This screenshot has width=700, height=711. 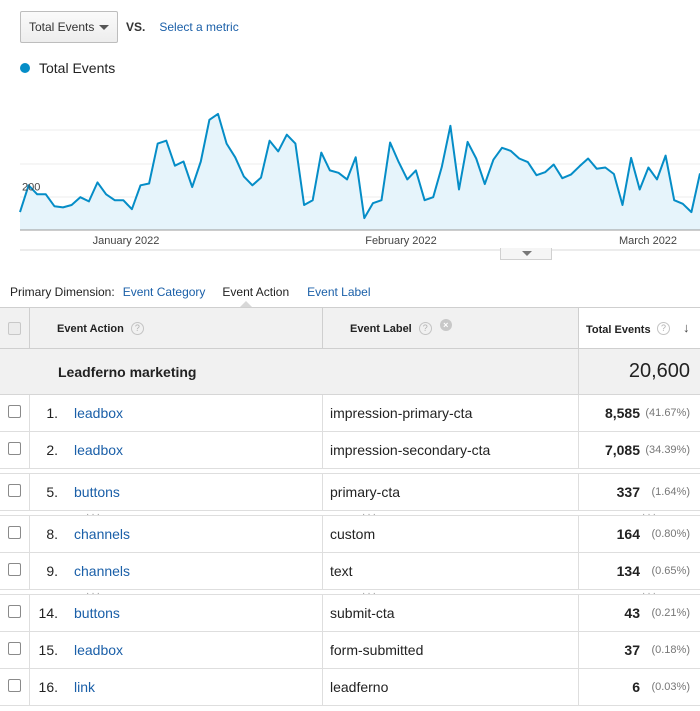 I want to click on dimension-event-category: Event Category, so click(x=164, y=292).